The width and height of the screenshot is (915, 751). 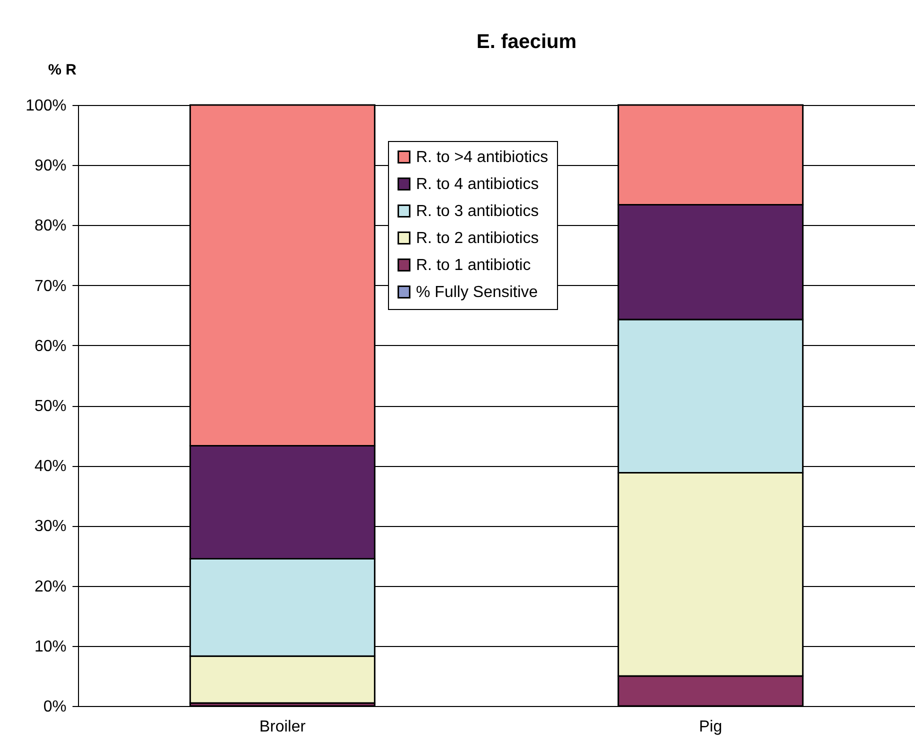 I want to click on chart-title: E. faecium, so click(x=526, y=42).